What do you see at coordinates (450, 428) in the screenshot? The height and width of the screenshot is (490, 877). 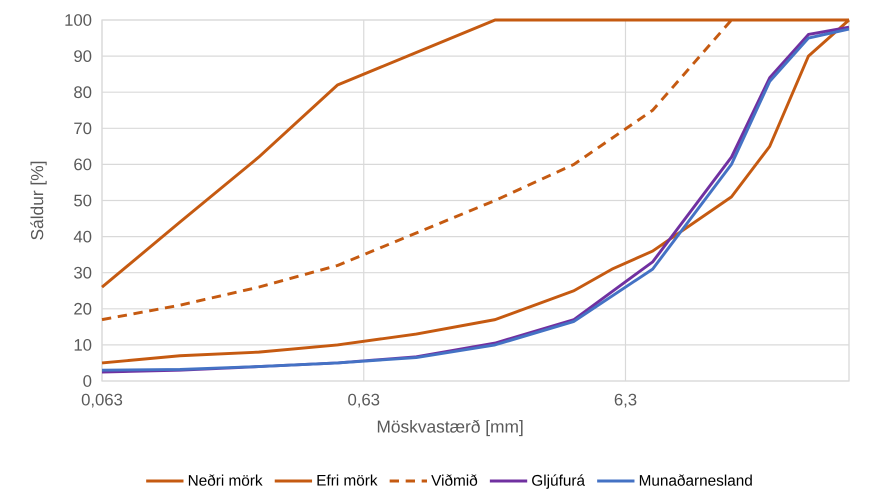 I see `x-axis-title: Möskvastærð [mm]` at bounding box center [450, 428].